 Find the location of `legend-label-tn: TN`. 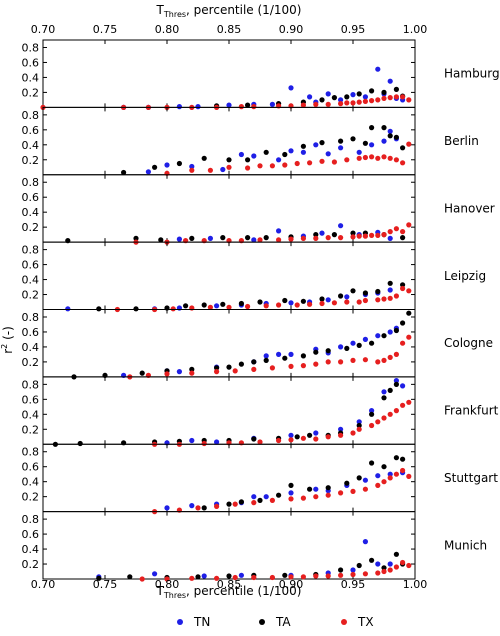

legend-label-tn: TN is located at coordinates (201, 622).